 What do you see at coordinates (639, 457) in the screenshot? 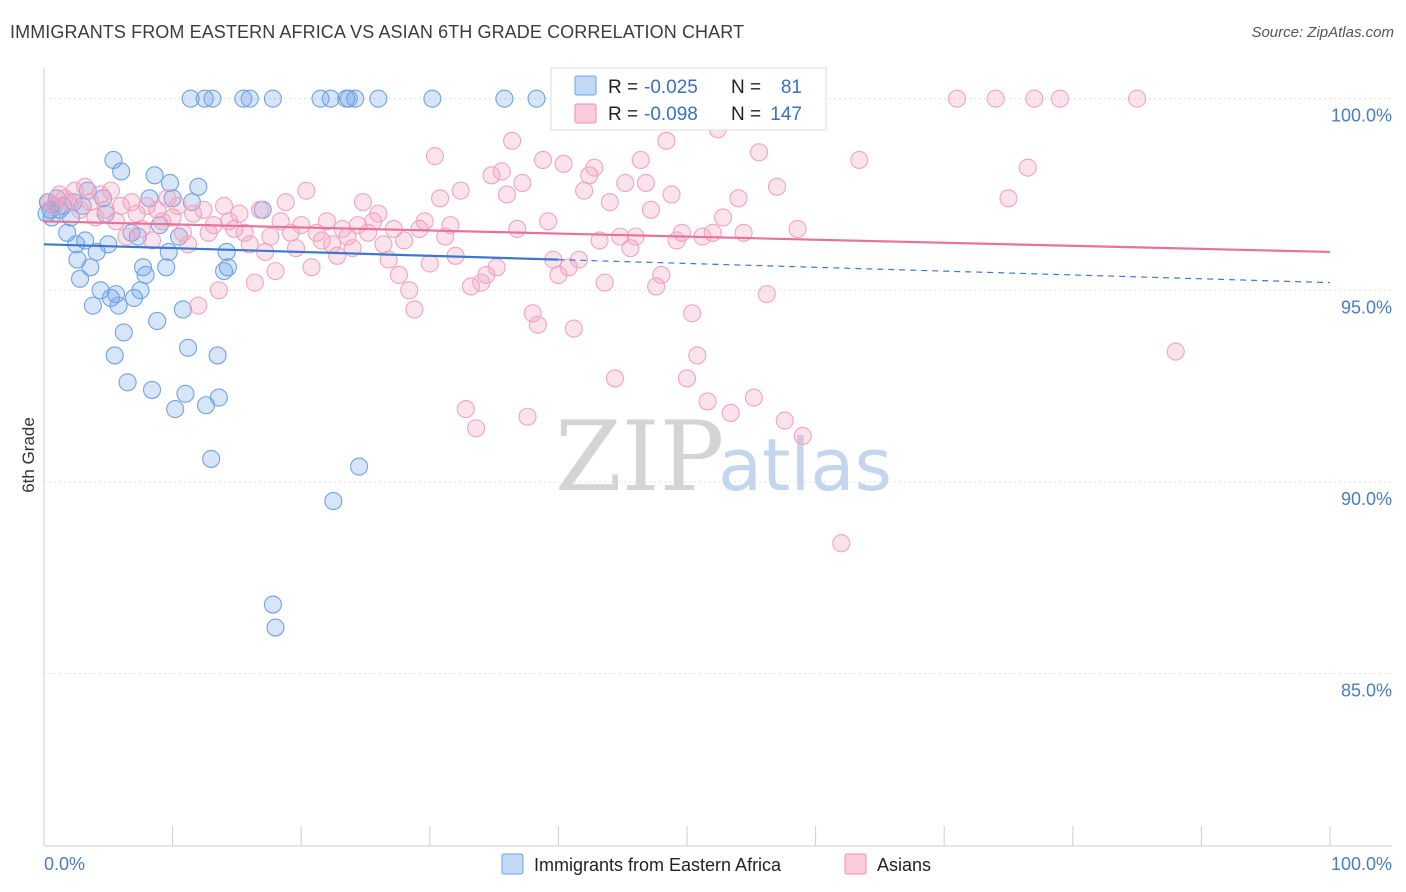
I see `watermark-zip: ZIP` at bounding box center [639, 457].